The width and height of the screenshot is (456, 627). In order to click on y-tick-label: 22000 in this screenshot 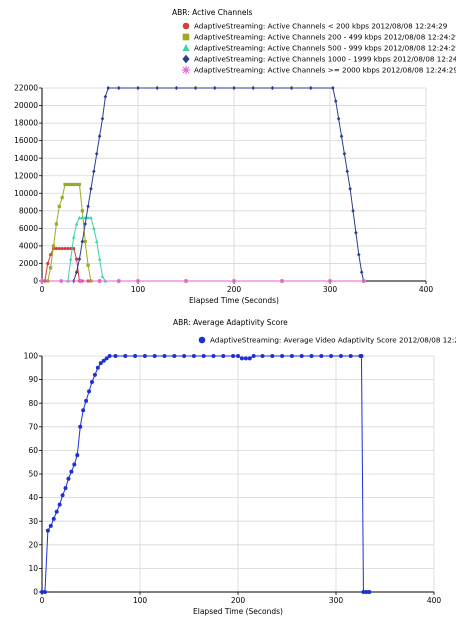, I will do `click(26, 88)`.